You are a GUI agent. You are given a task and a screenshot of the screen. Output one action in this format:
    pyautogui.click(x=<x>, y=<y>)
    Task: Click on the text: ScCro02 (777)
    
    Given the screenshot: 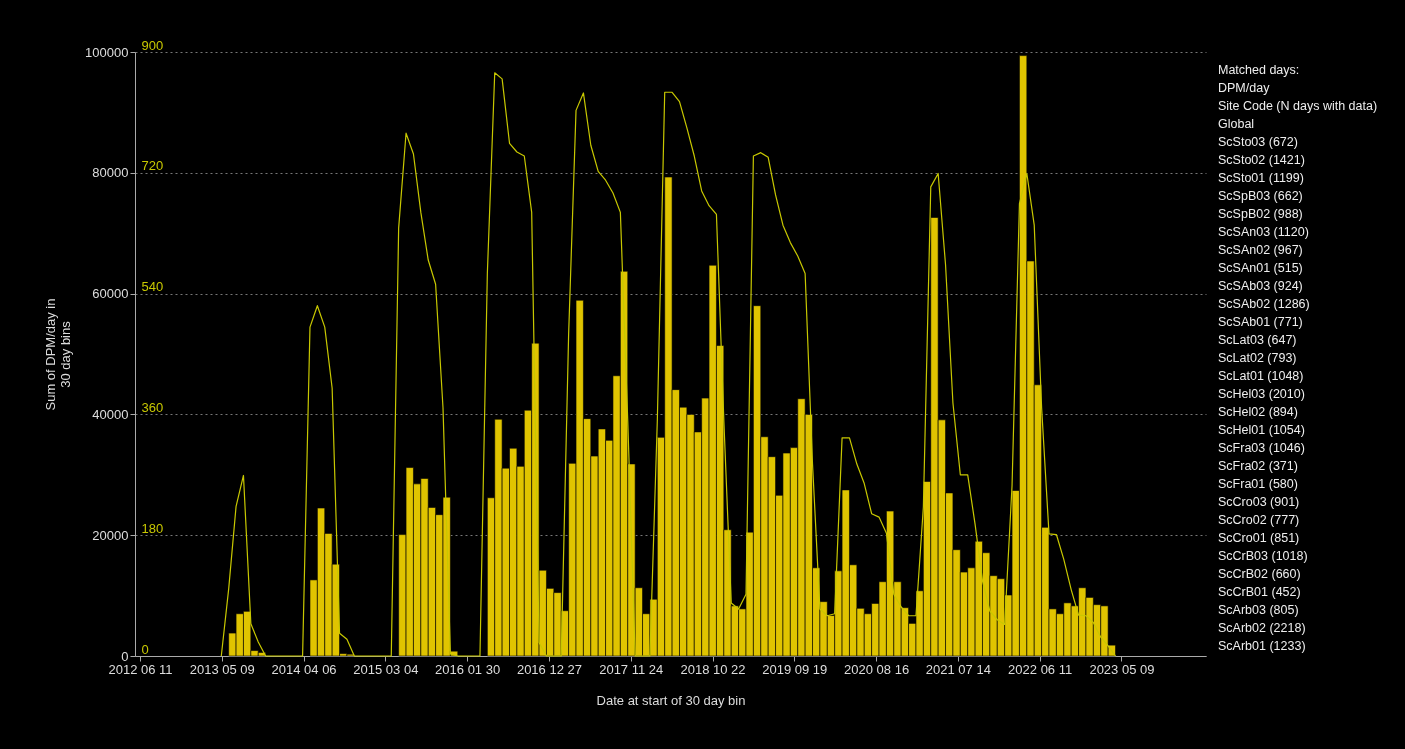 What is the action you would take?
    pyautogui.click(x=1259, y=520)
    